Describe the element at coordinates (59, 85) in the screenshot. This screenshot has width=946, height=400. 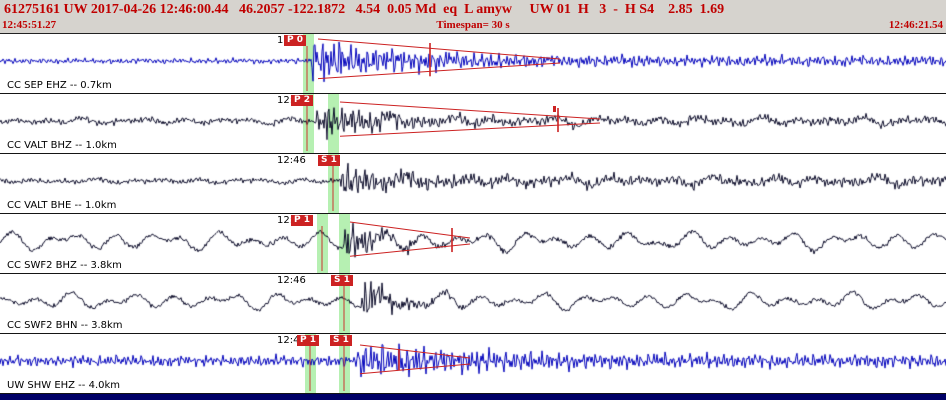
I see `station-label: CC SEP EHZ -- 0.7km` at that location.